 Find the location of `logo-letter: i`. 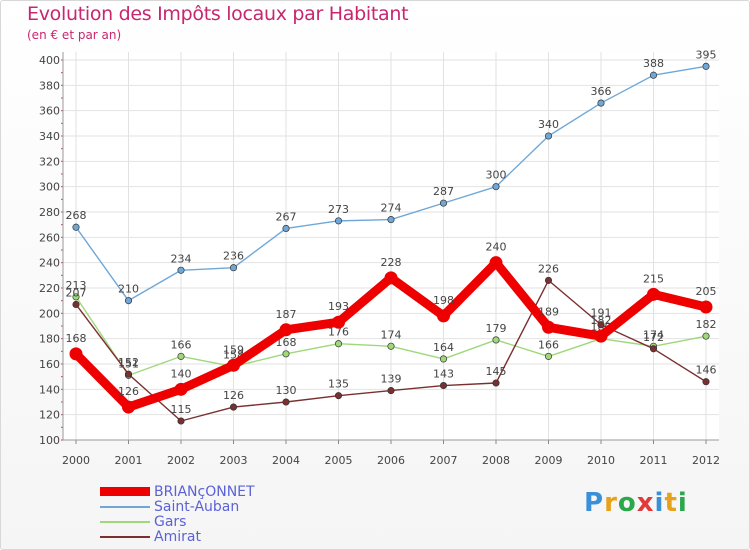

logo-letter: i is located at coordinates (682, 503).